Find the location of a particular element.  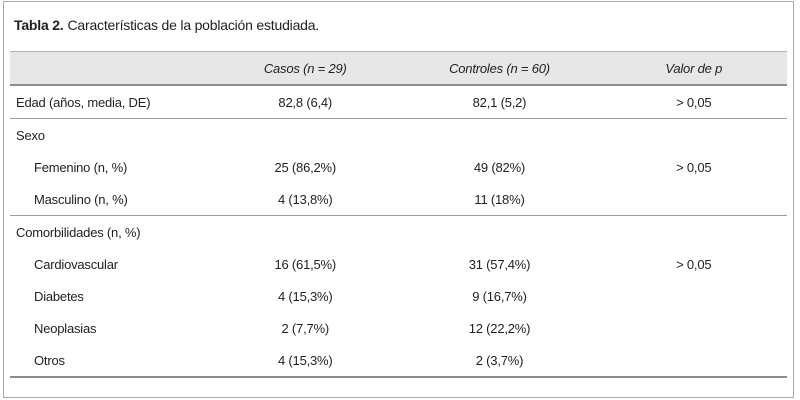

cell-casos: 4 (13,8%) is located at coordinates (305, 199).